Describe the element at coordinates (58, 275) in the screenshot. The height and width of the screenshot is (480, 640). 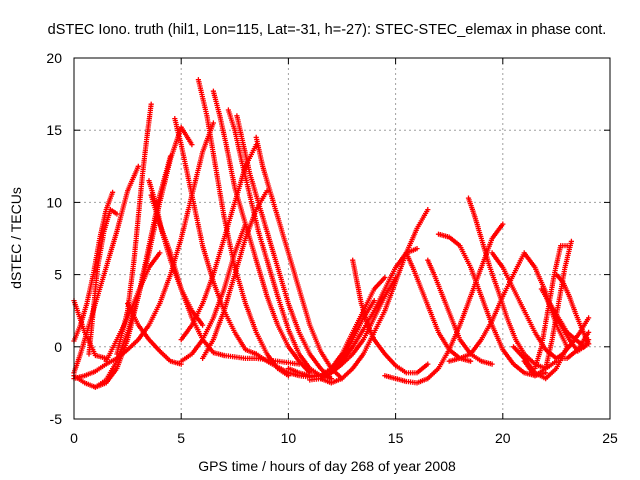
I see `y-tick-label: 5` at that location.